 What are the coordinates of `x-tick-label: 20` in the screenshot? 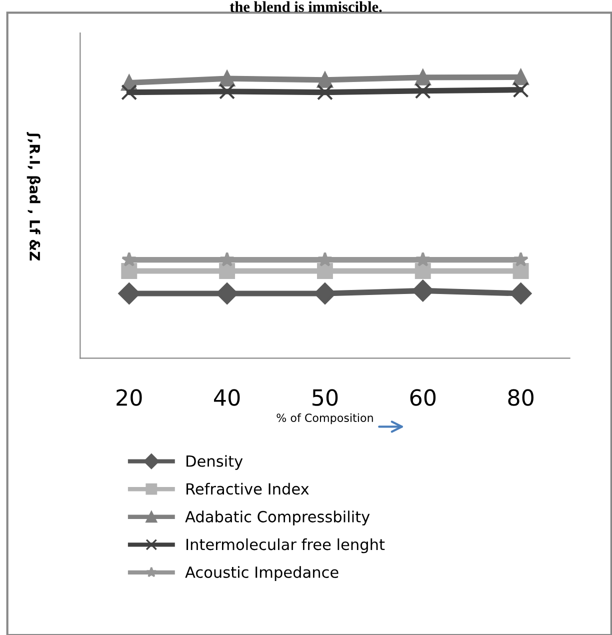 It's located at (129, 397).